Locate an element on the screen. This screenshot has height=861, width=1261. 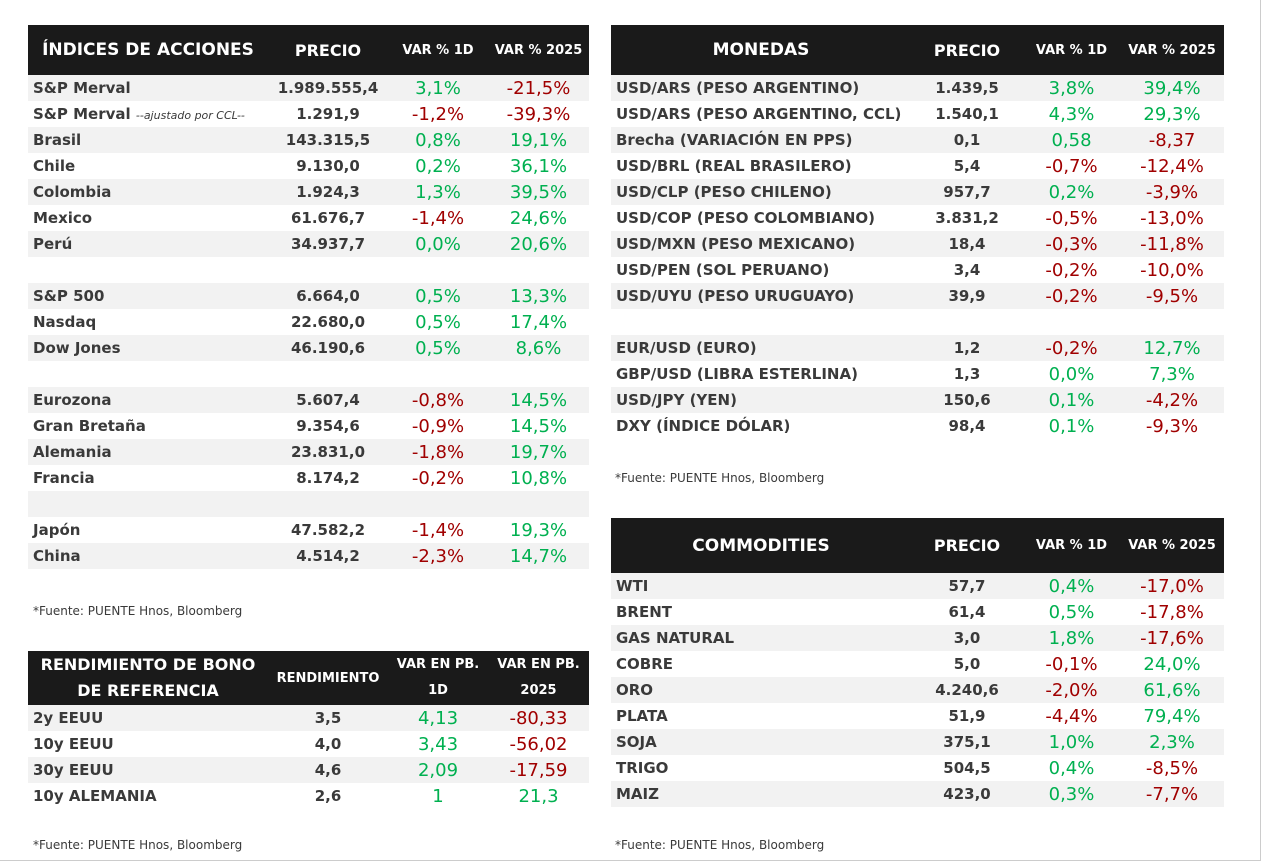
var-2025-value: 39,4% is located at coordinates (1172, 88).